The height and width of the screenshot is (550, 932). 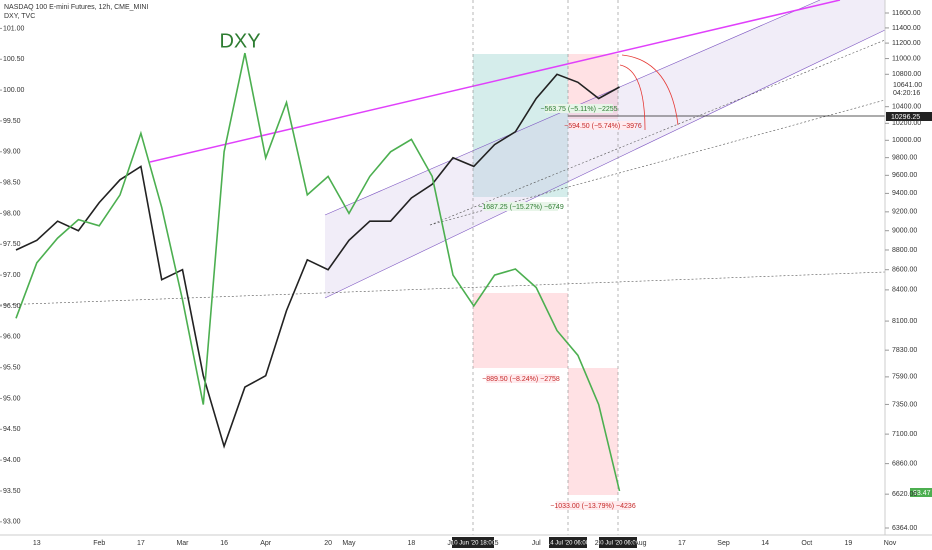 What do you see at coordinates (906, 93) in the screenshot?
I see `countdown: 04:20:16` at bounding box center [906, 93].